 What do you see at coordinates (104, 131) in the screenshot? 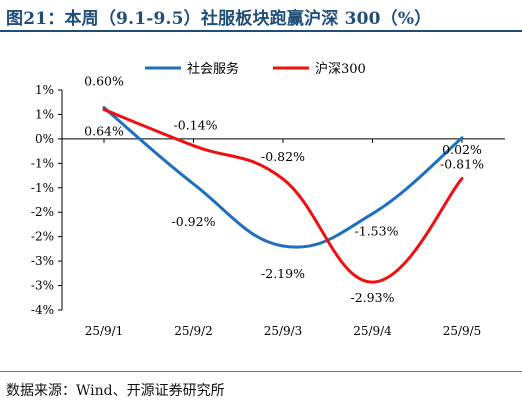
I see `data-label: 0.64%` at bounding box center [104, 131].